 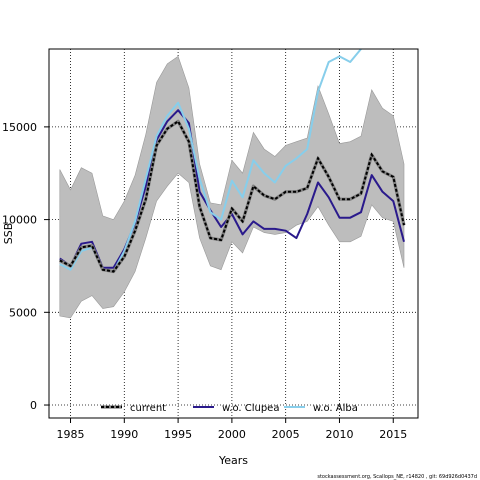 I want to click on y-tick-label: 10000, so click(x=19, y=220).